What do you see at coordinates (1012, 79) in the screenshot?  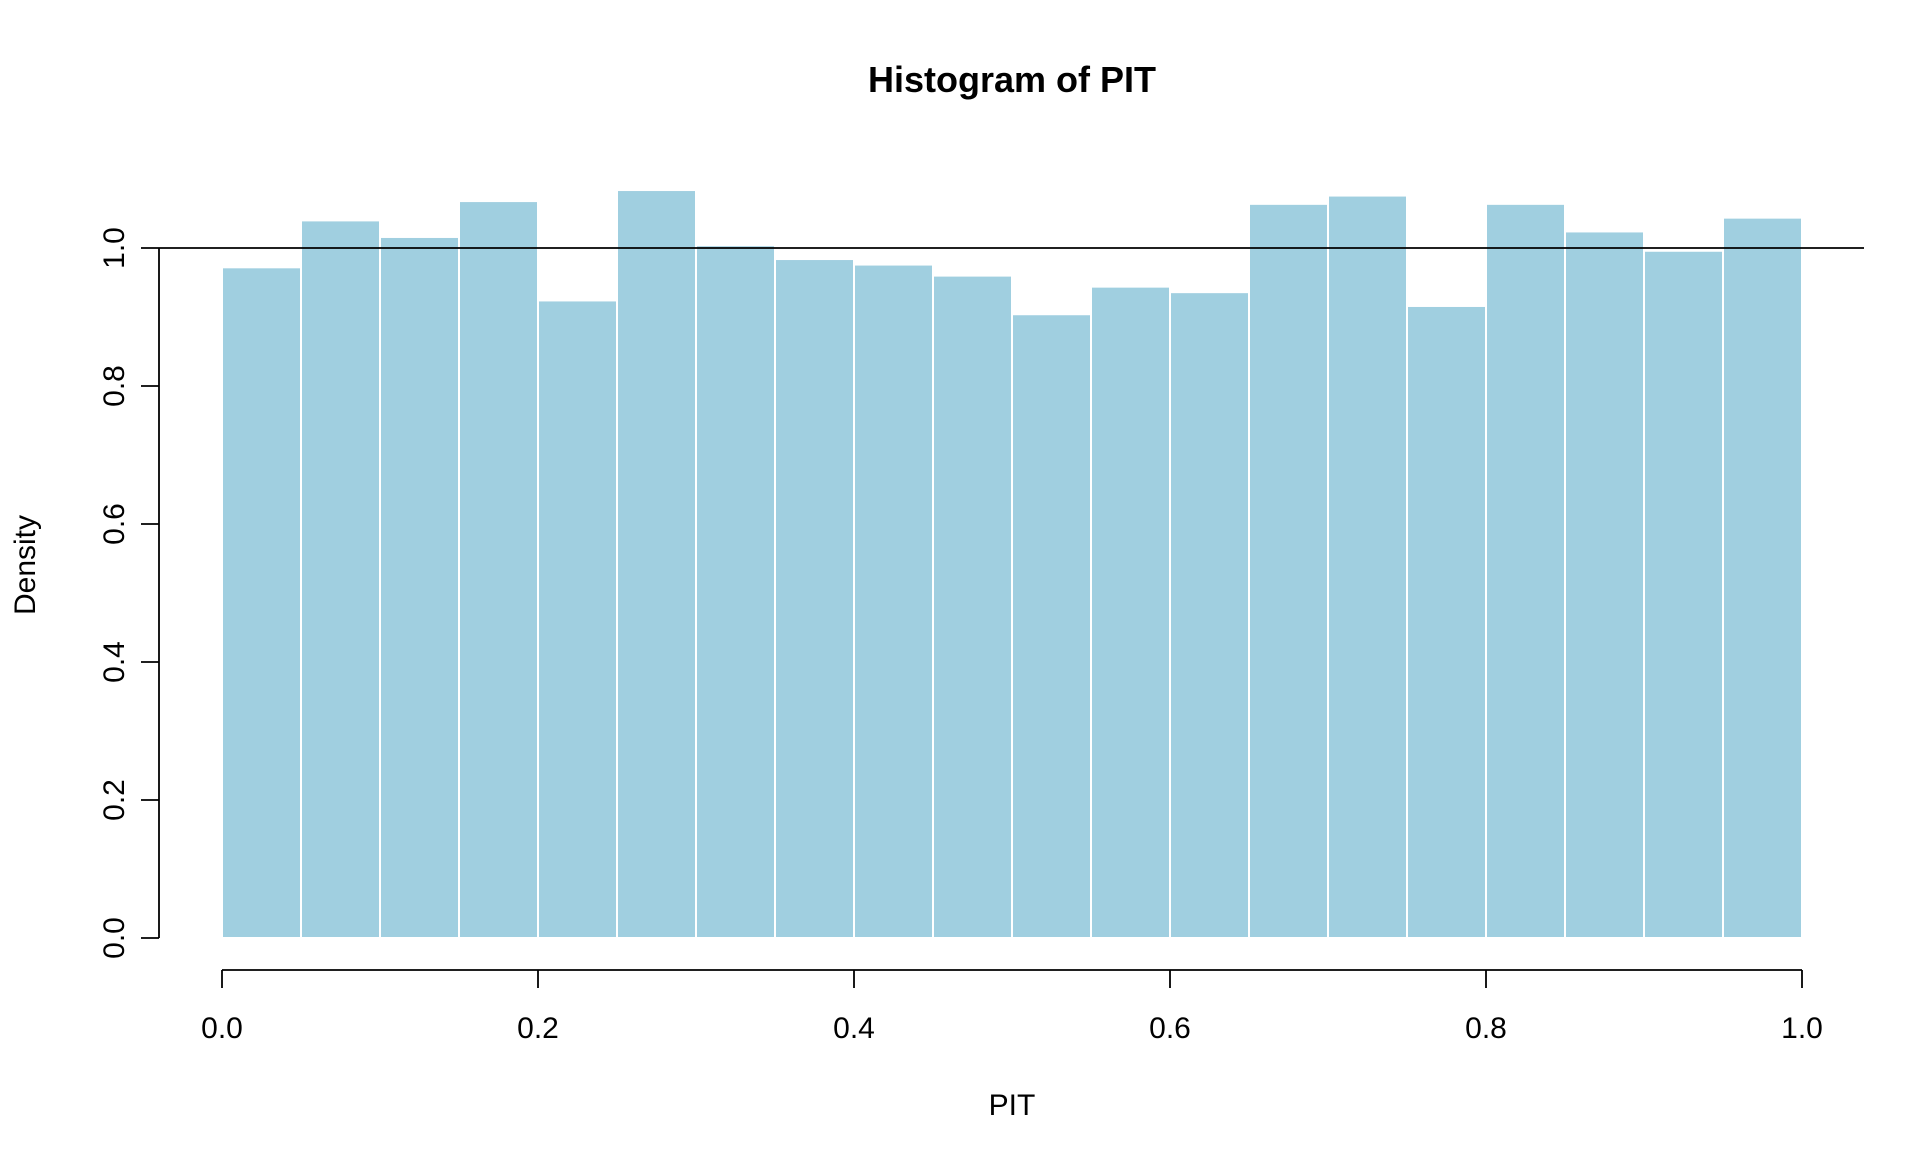 I see `chart-title: Histogram of PIT` at bounding box center [1012, 79].